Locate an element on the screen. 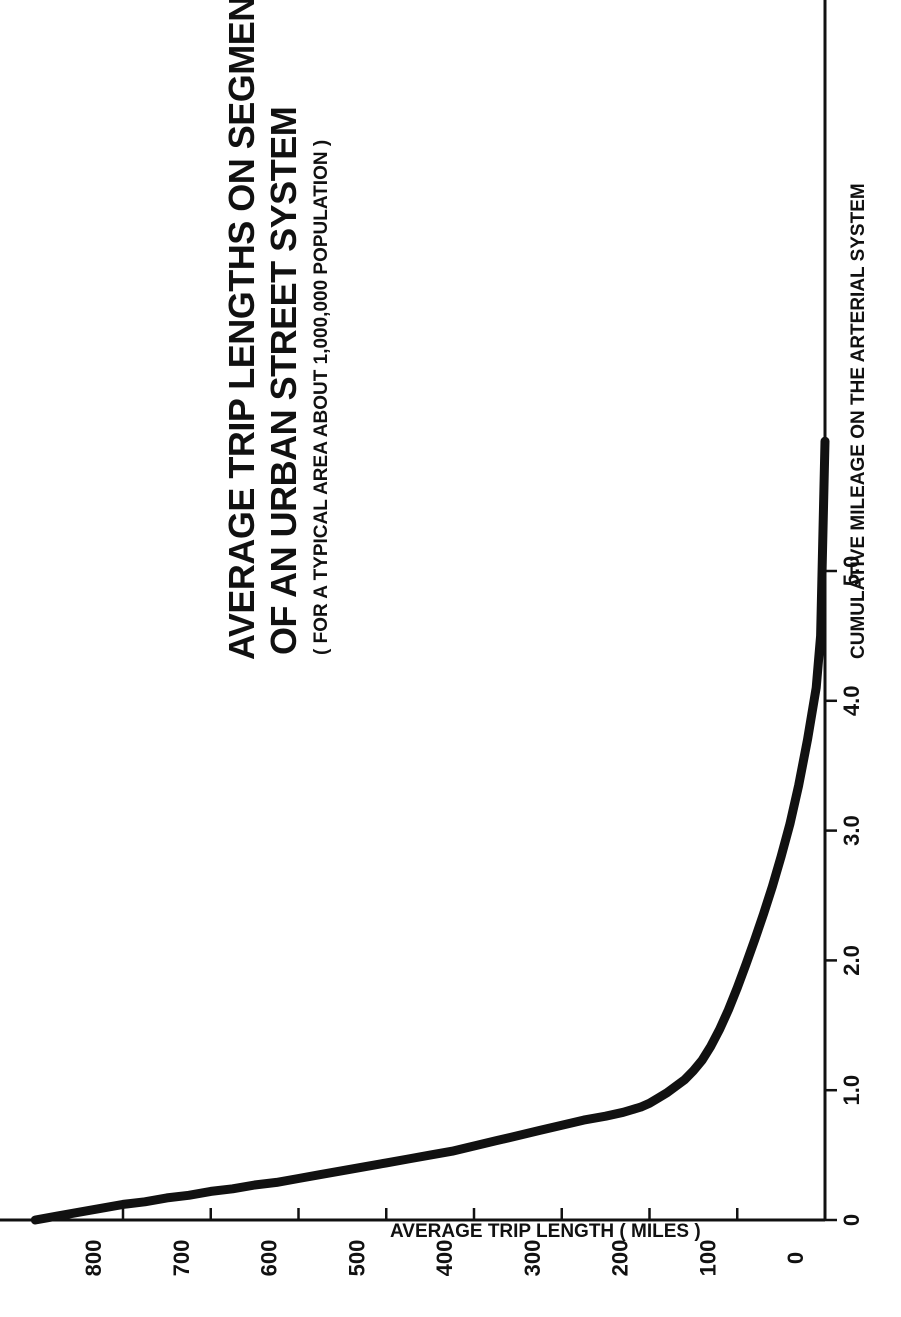  y-tick-label: 5.0 is located at coordinates (851, 571).